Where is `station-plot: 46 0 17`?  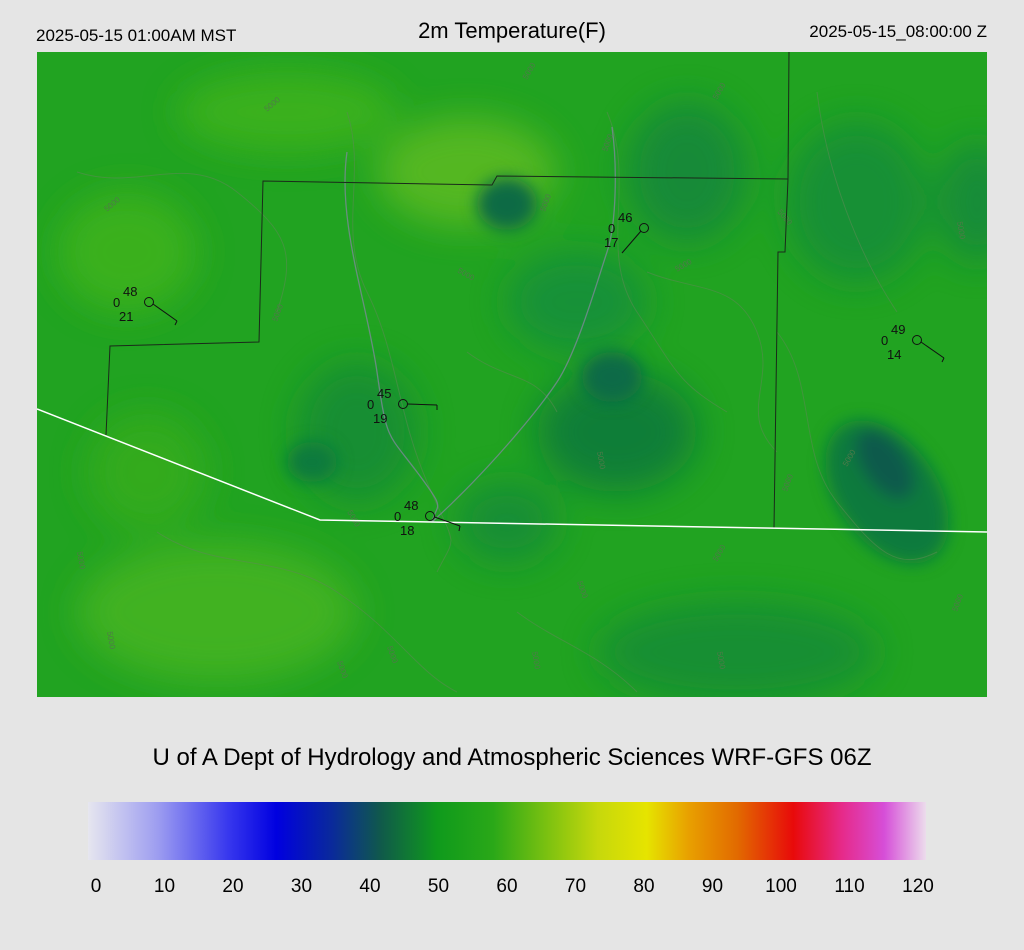
station-plot: 46 0 17 is located at coordinates (626, 232).